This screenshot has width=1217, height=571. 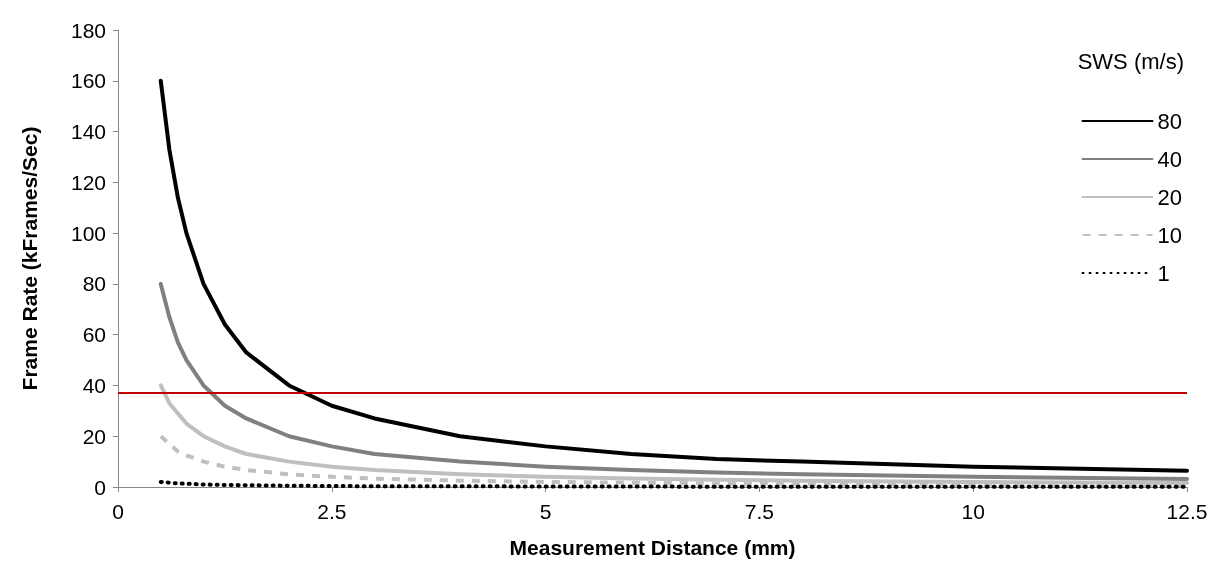 What do you see at coordinates (94, 335) in the screenshot?
I see `y-tick-label: 60` at bounding box center [94, 335].